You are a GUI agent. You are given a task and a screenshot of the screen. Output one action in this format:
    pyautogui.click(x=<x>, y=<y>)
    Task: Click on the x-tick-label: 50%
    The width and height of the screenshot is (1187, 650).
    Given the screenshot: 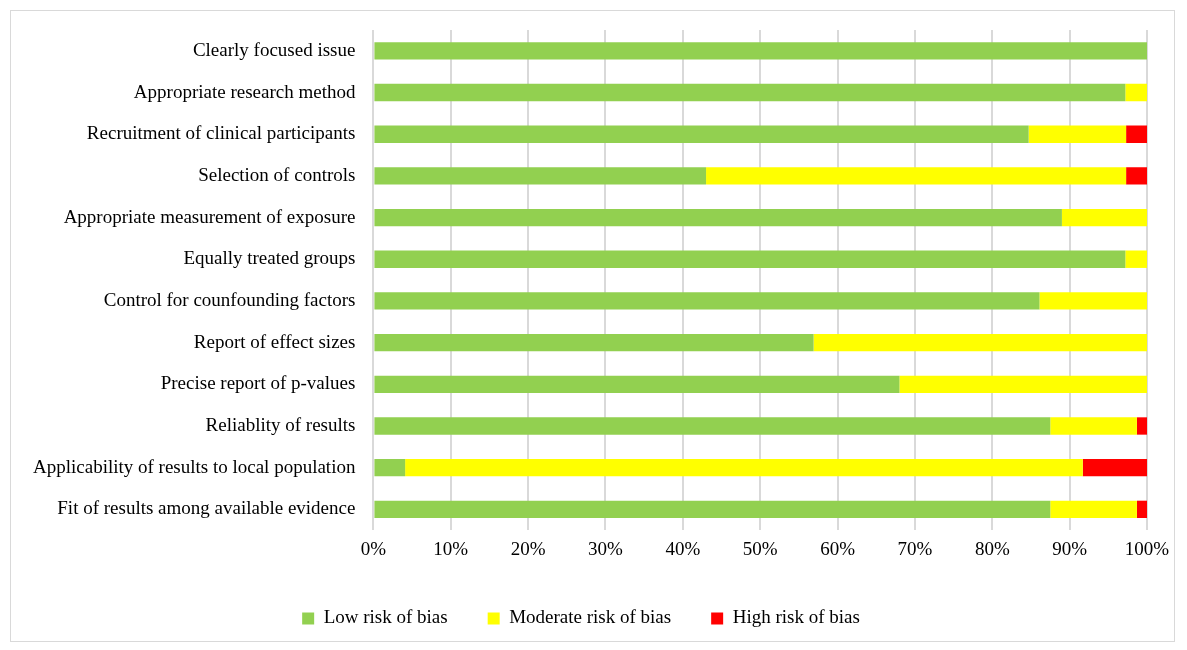 What is the action you would take?
    pyautogui.click(x=760, y=548)
    